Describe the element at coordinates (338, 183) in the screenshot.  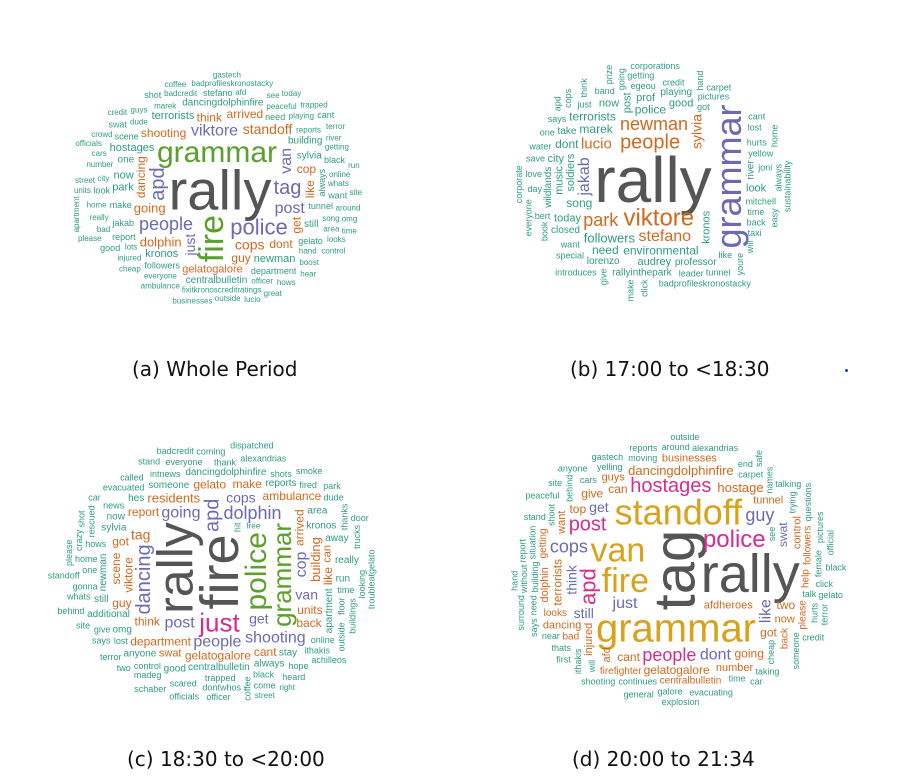
I see `word-whats: whats` at that location.